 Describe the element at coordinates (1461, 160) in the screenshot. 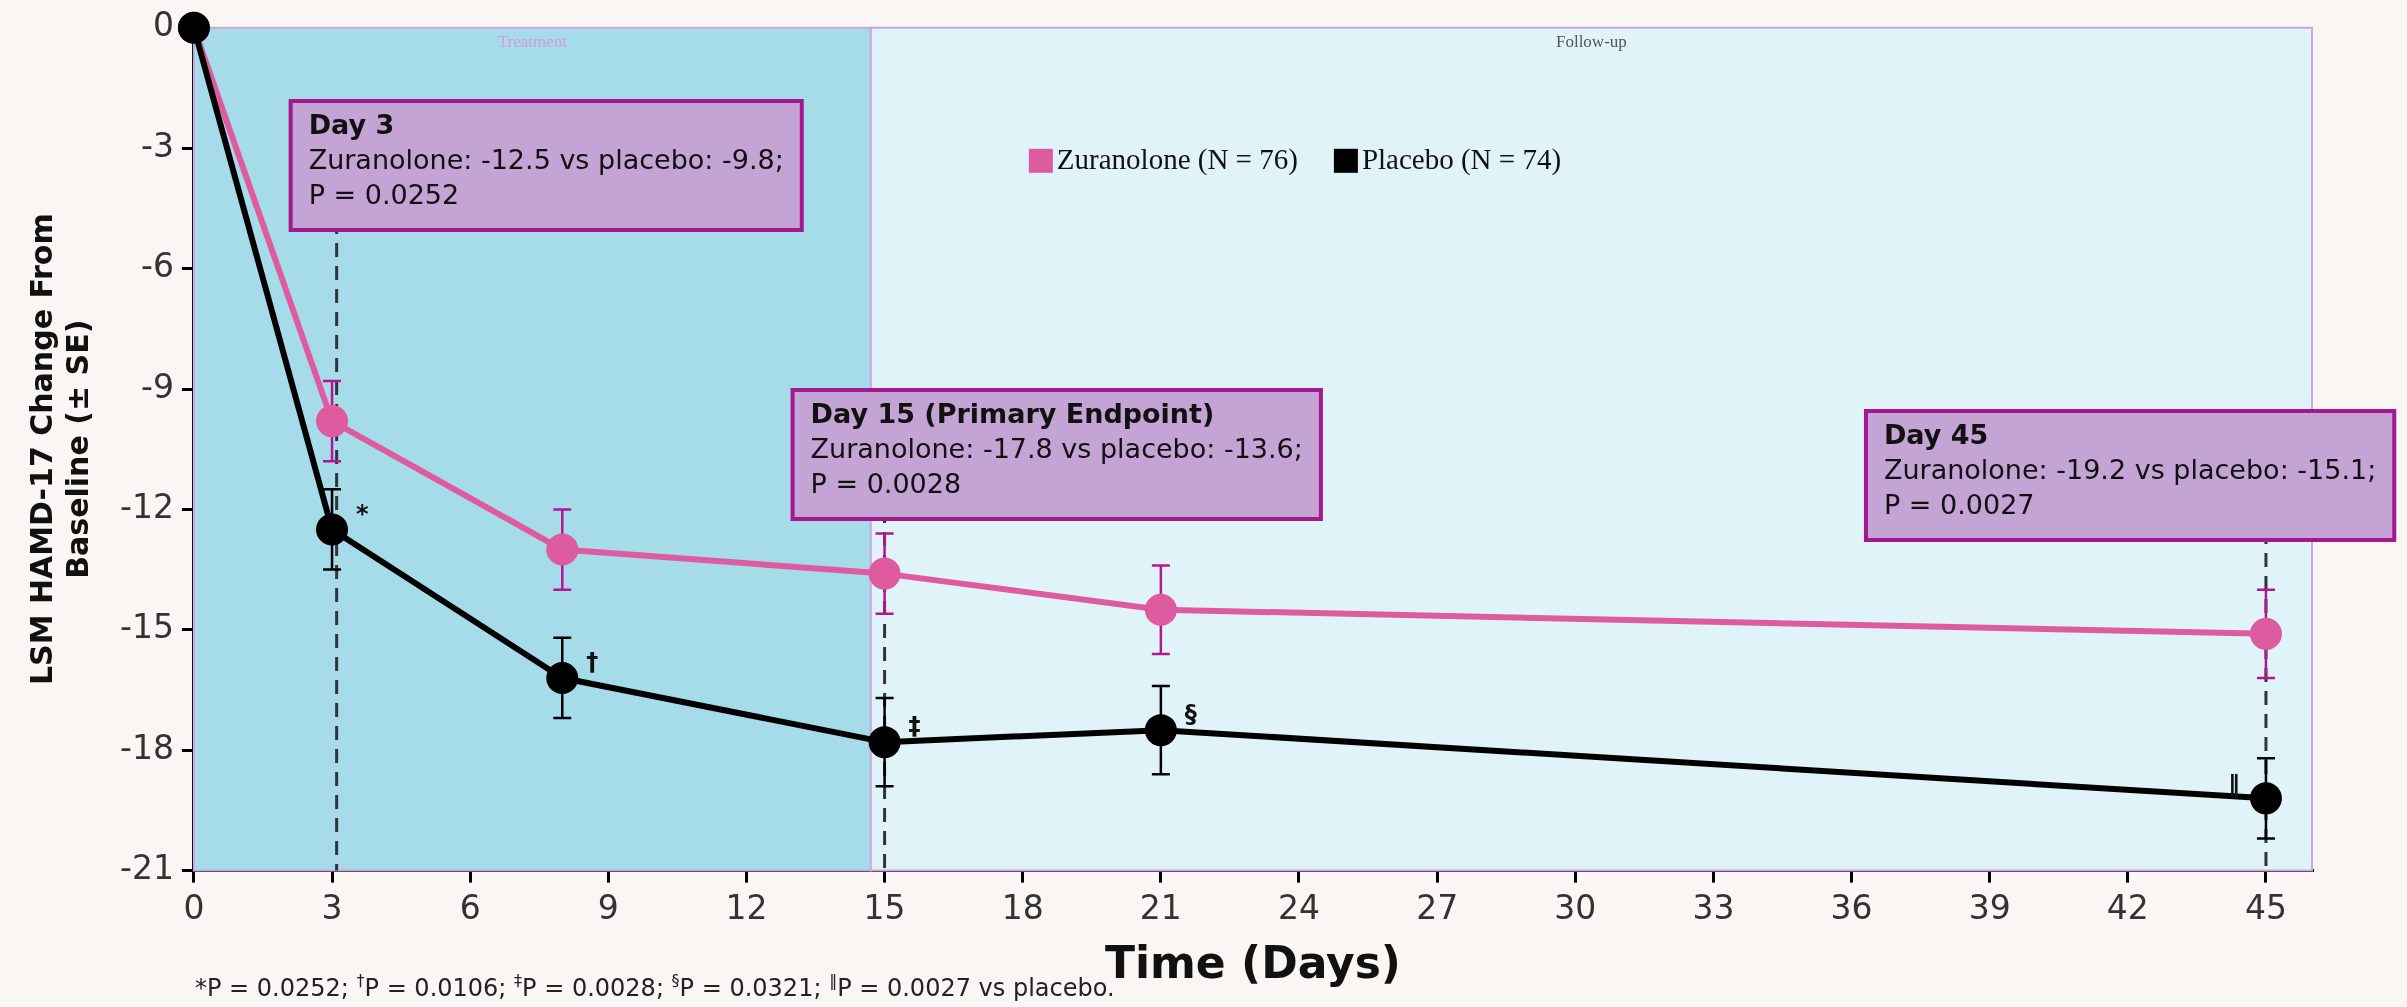

I see `legend-label: Placebo (N = 74)` at that location.